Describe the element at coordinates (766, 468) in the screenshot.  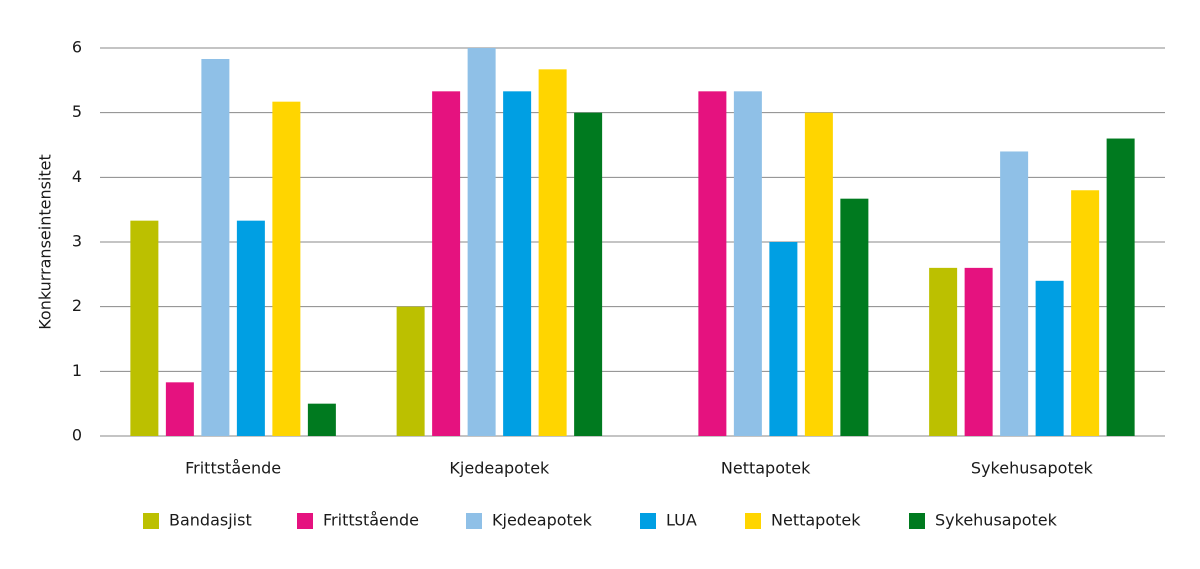
I see `x-tick-label: Nettapotek` at that location.